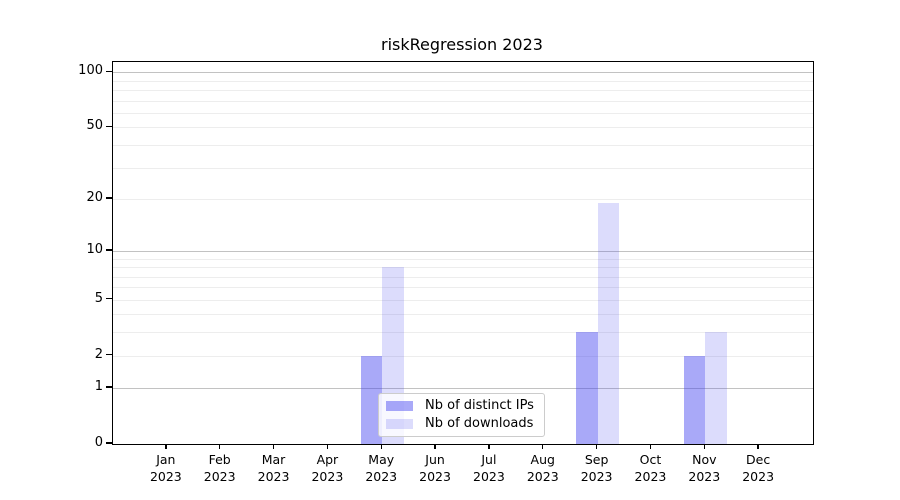 Image resolution: width=900 pixels, height=500 pixels. Describe the element at coordinates (650, 459) in the screenshot. I see `x-label-month: Oct` at that location.